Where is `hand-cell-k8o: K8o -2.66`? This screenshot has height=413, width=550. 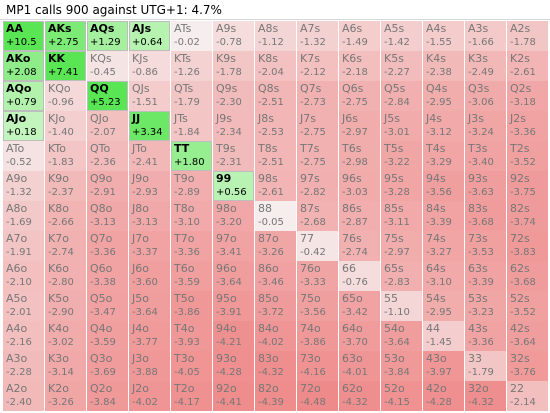 hand-cell-k8o: K8o -2.66 is located at coordinates (65, 216).